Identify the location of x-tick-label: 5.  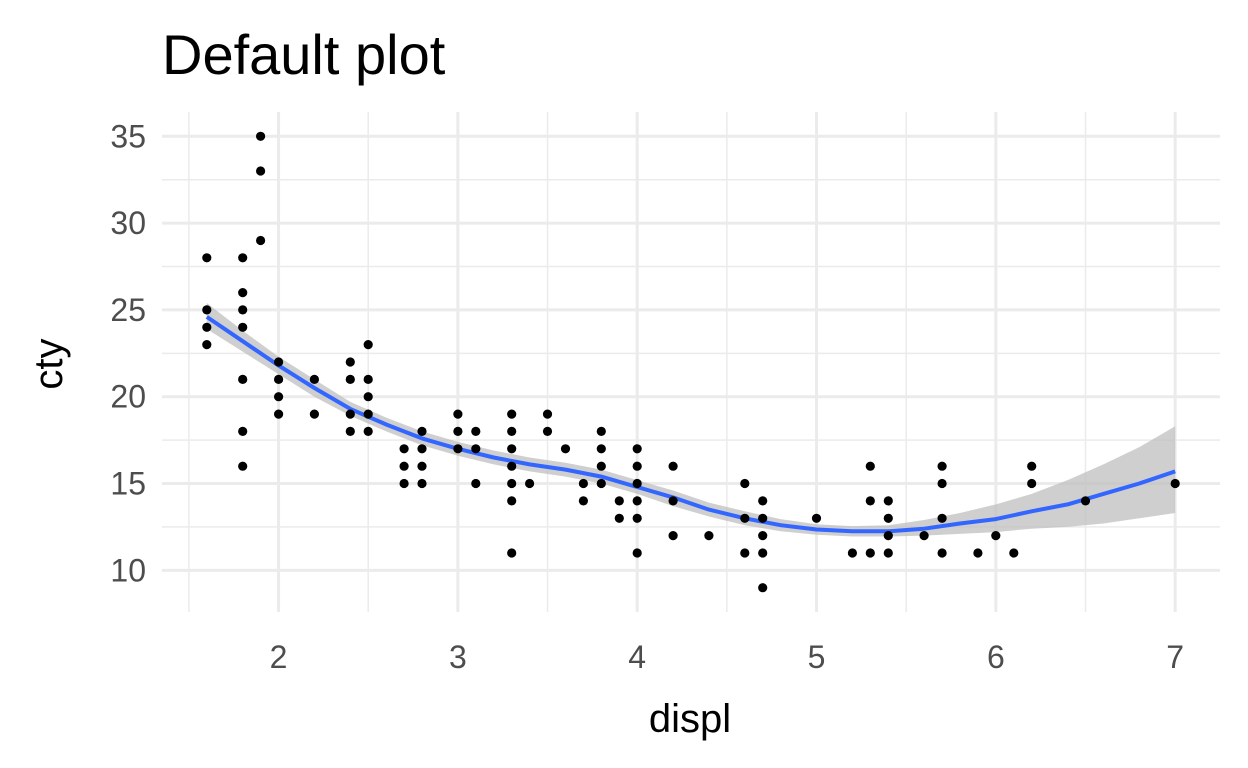
(817, 657).